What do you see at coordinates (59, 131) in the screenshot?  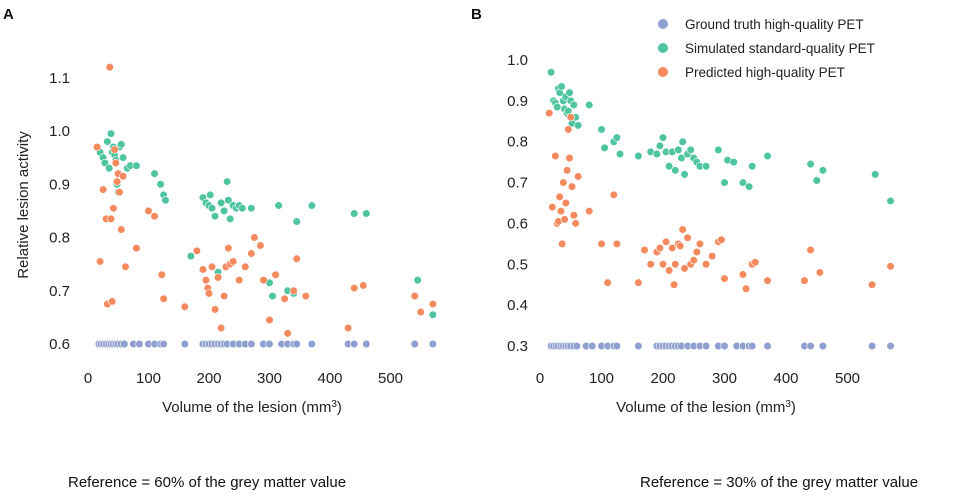 I see `panel-a-ytick-label: 1.0` at bounding box center [59, 131].